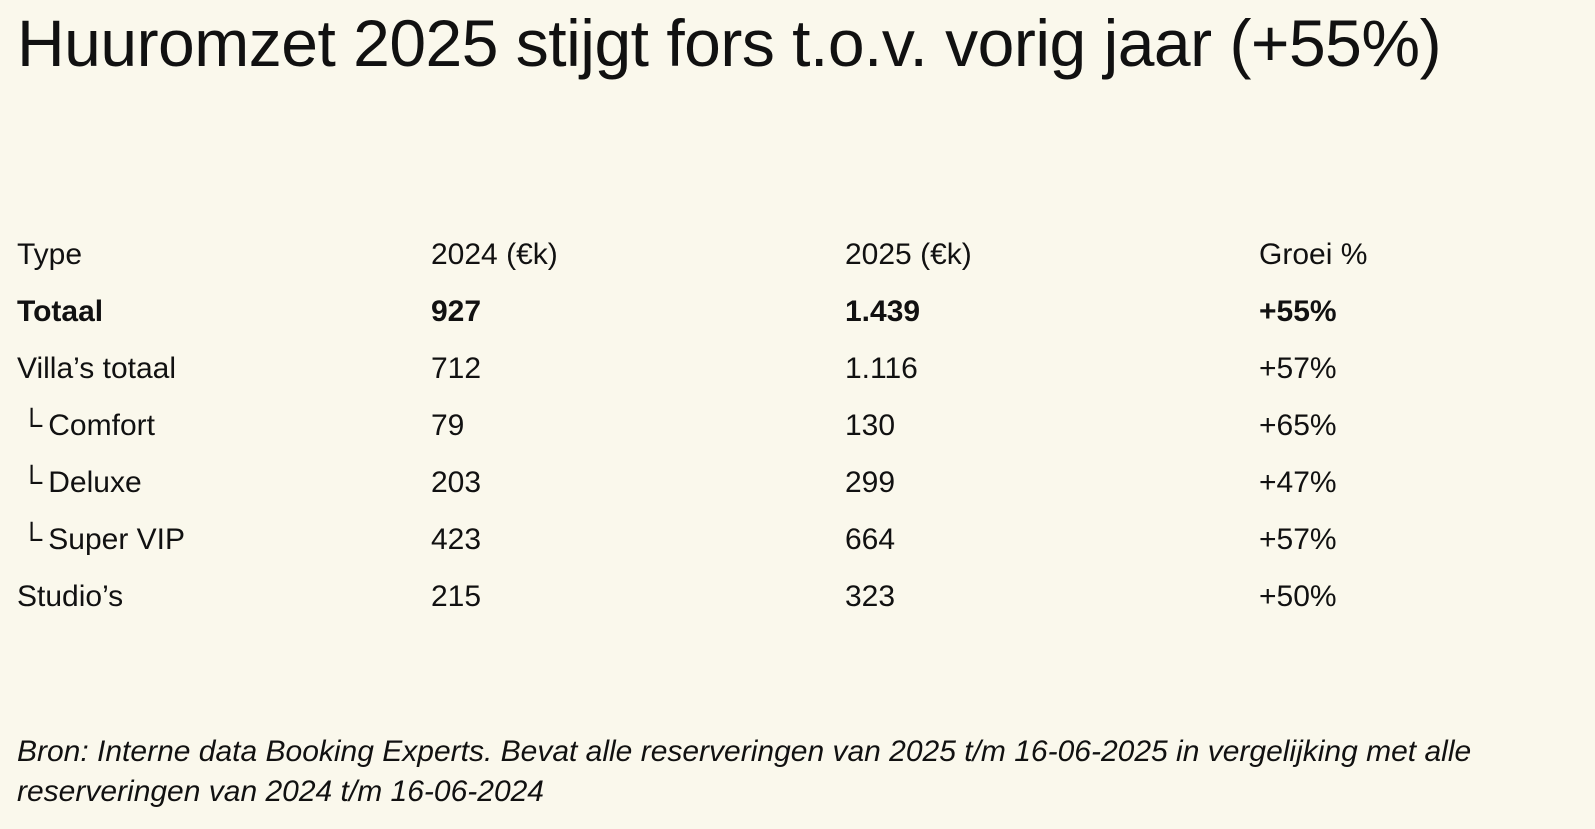  I want to click on table-row: └ Deluxe 203 299 +47%, so click(797, 482).